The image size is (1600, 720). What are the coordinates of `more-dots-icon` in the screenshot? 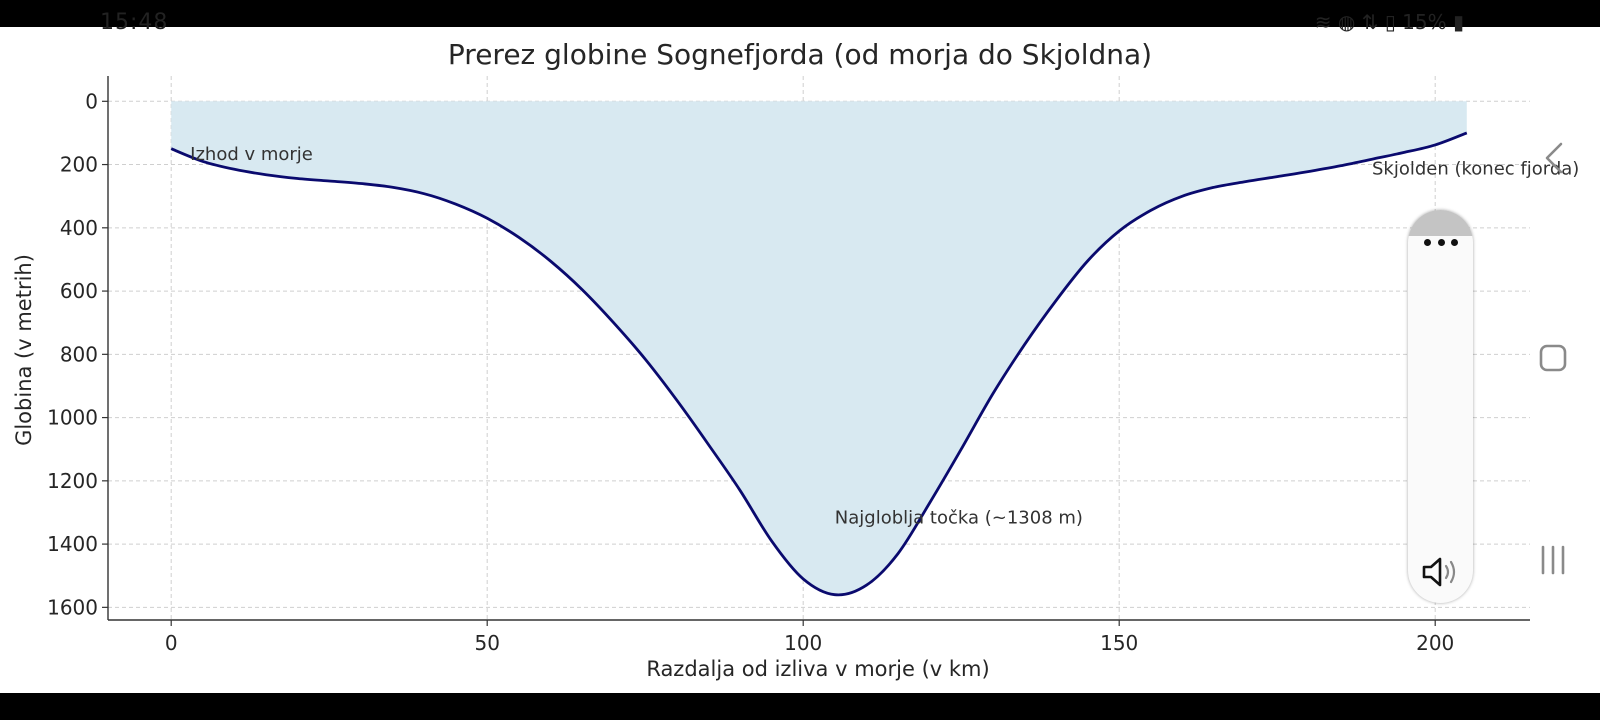 It's located at (1441, 242).